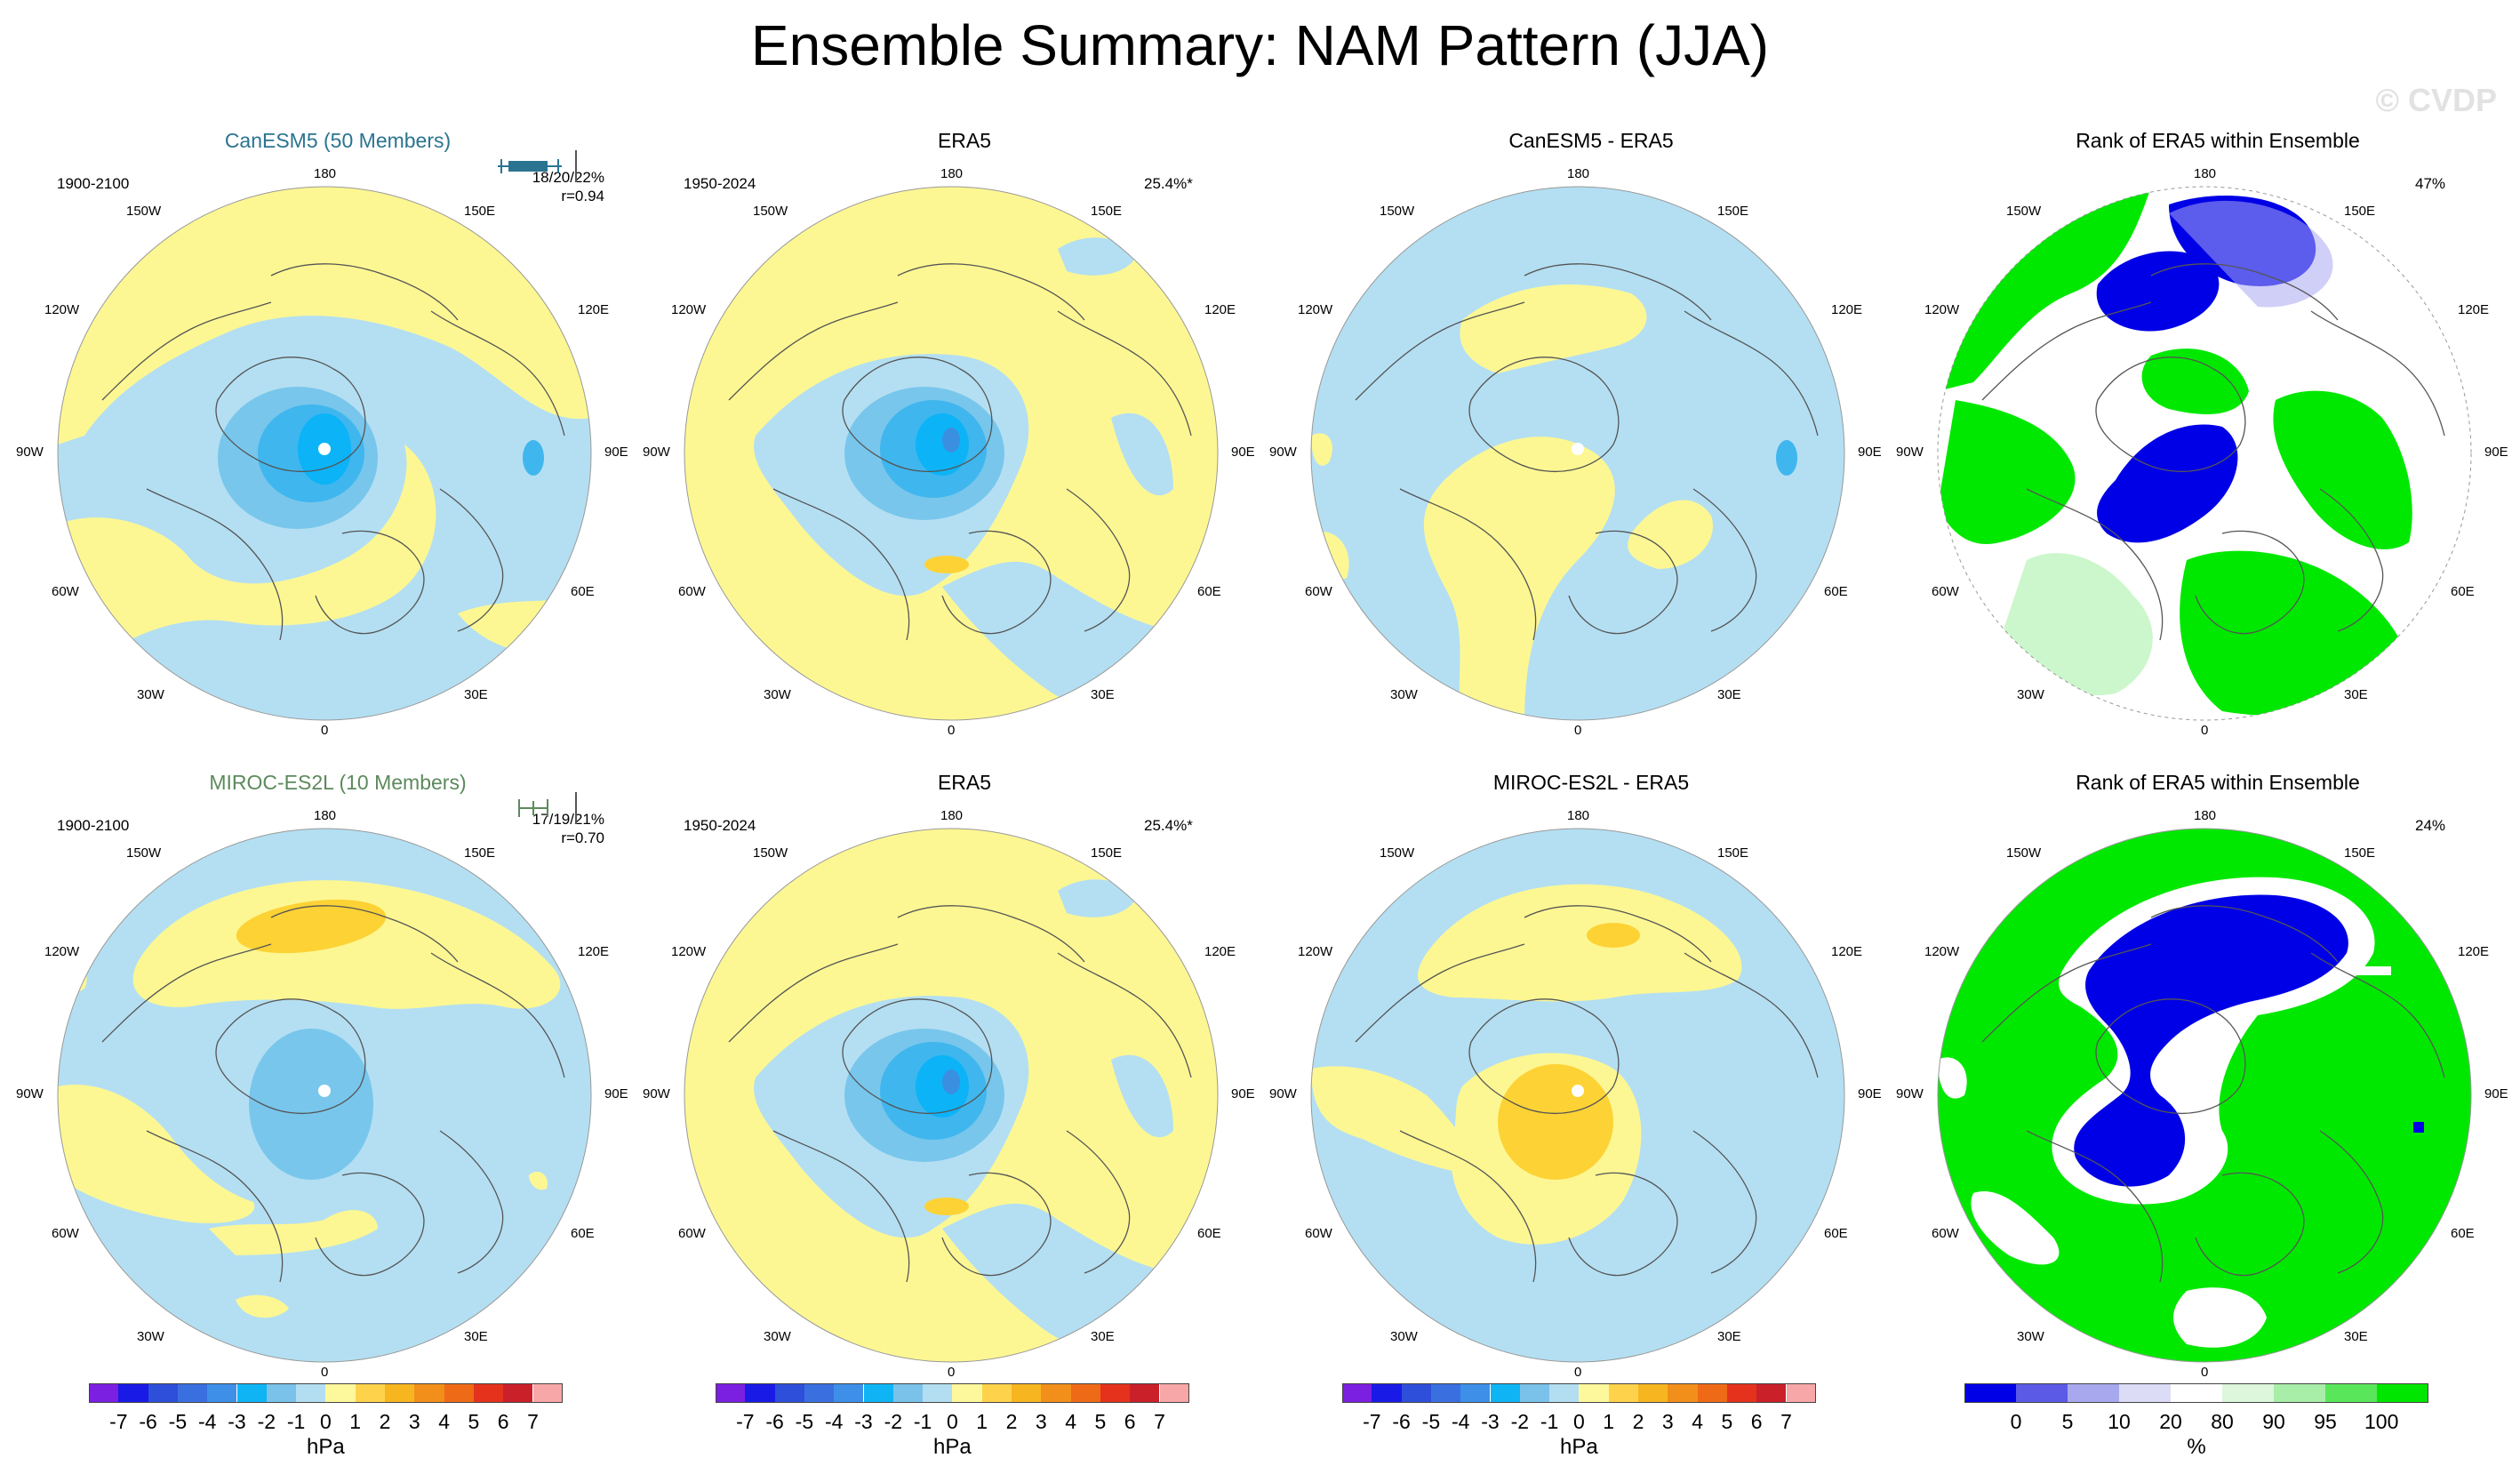 The width and height of the screenshot is (2520, 1482). I want to click on colorbar-tick-label: -6, so click(148, 1421).